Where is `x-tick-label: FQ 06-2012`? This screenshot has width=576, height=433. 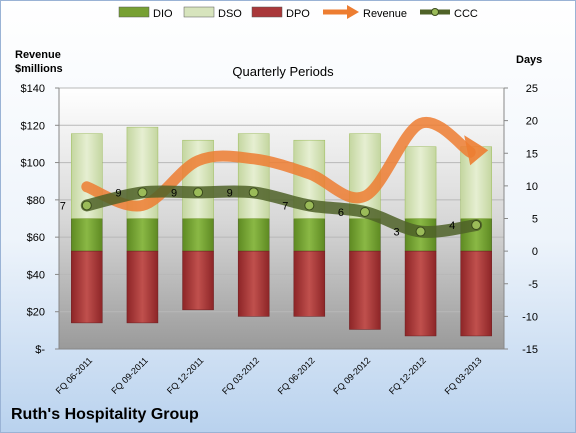
x-tick-label: FQ 06-2012 is located at coordinates (296, 375).